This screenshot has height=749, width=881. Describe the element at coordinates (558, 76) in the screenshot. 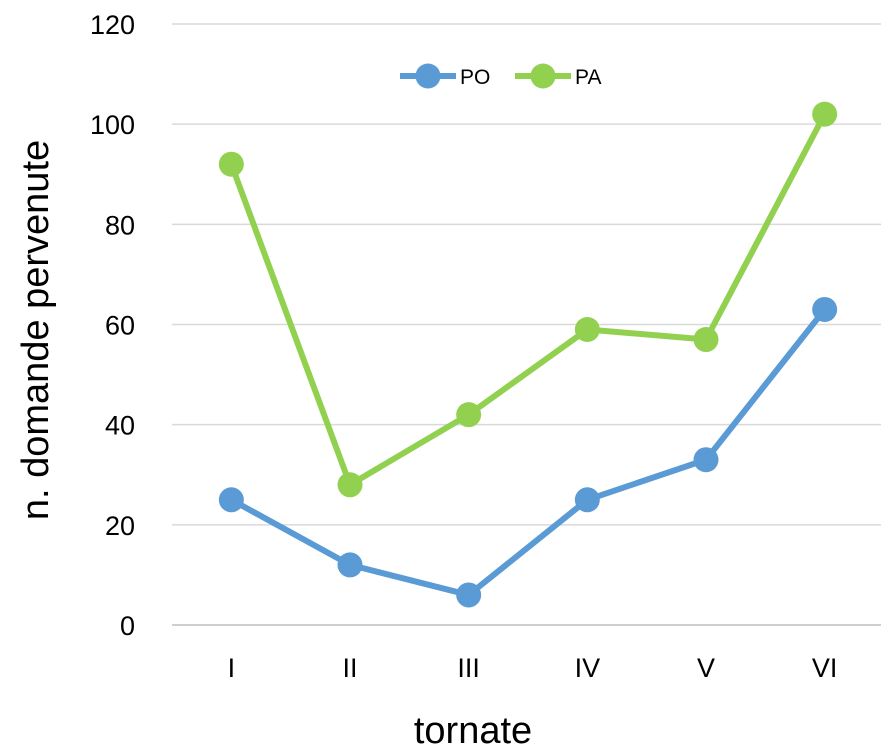

I see `legend-item-pa: PA` at that location.